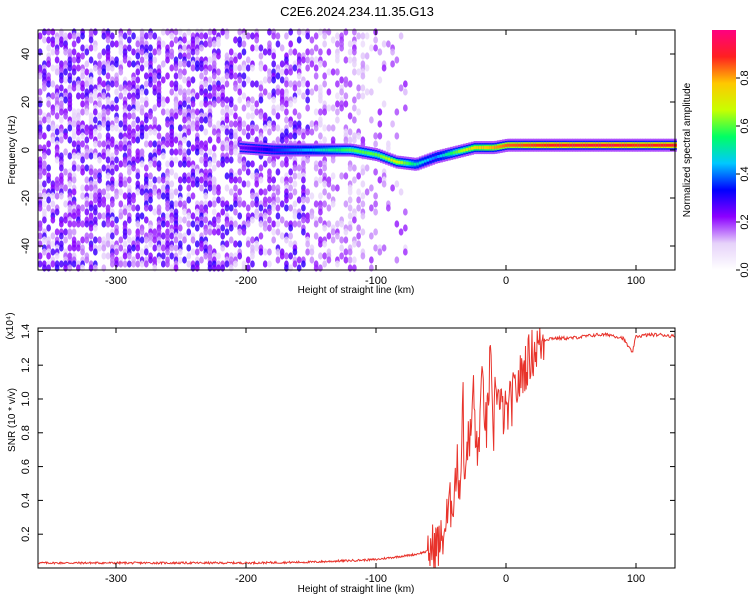 The height and width of the screenshot is (600, 750). Describe the element at coordinates (26, 466) in the screenshot. I see `y-tick-label: 0.6` at that location.